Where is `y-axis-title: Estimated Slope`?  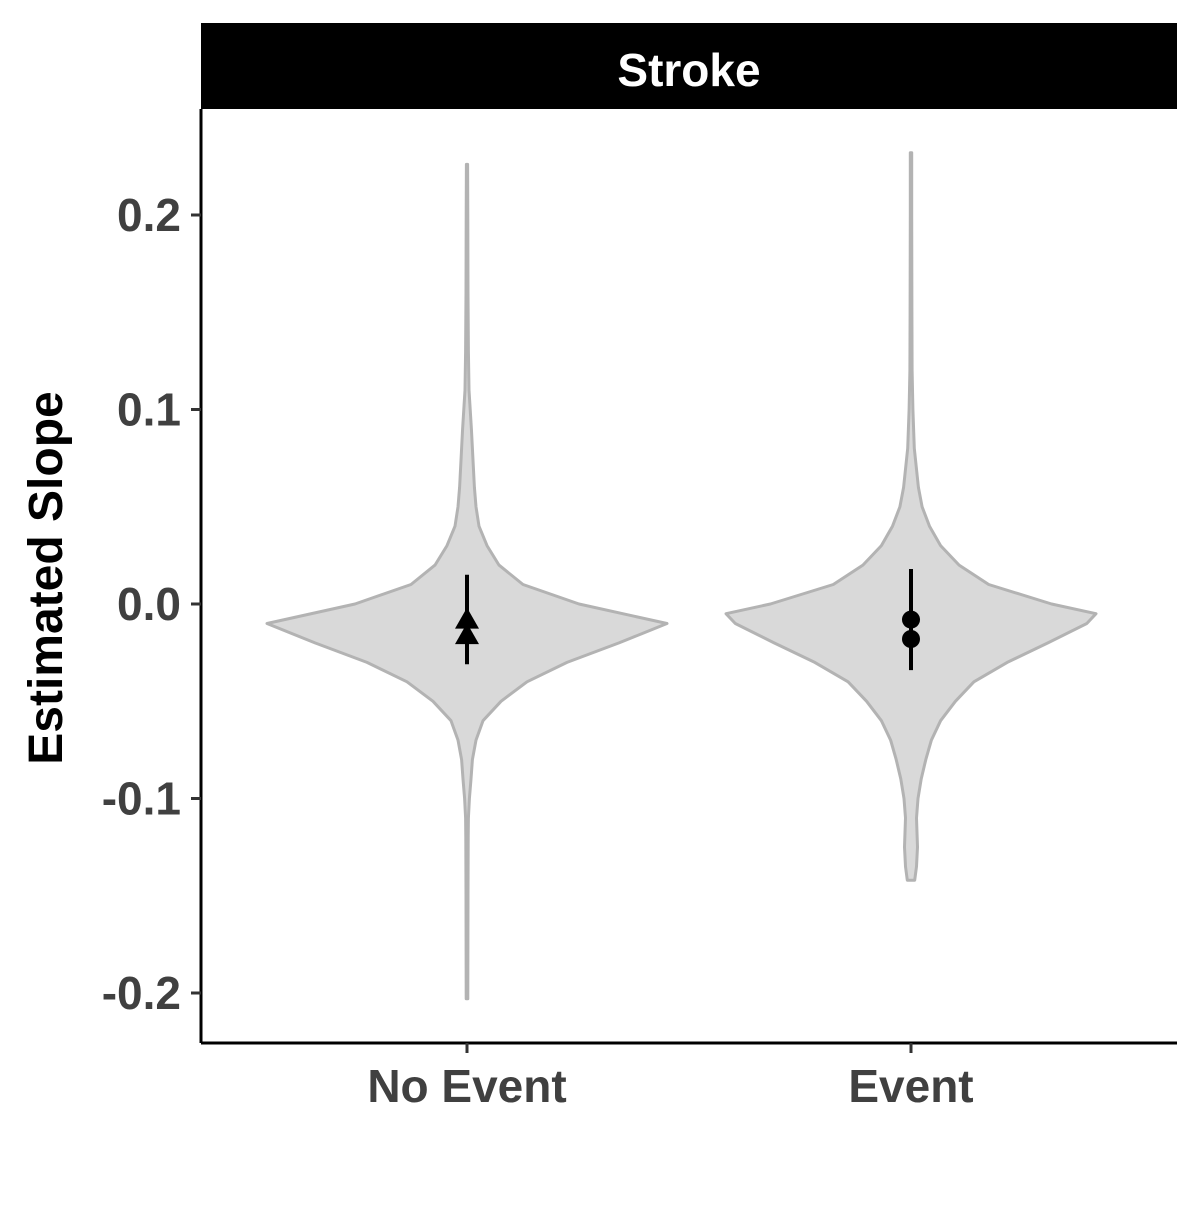
y-axis-title: Estimated Slope is located at coordinates (46, 577).